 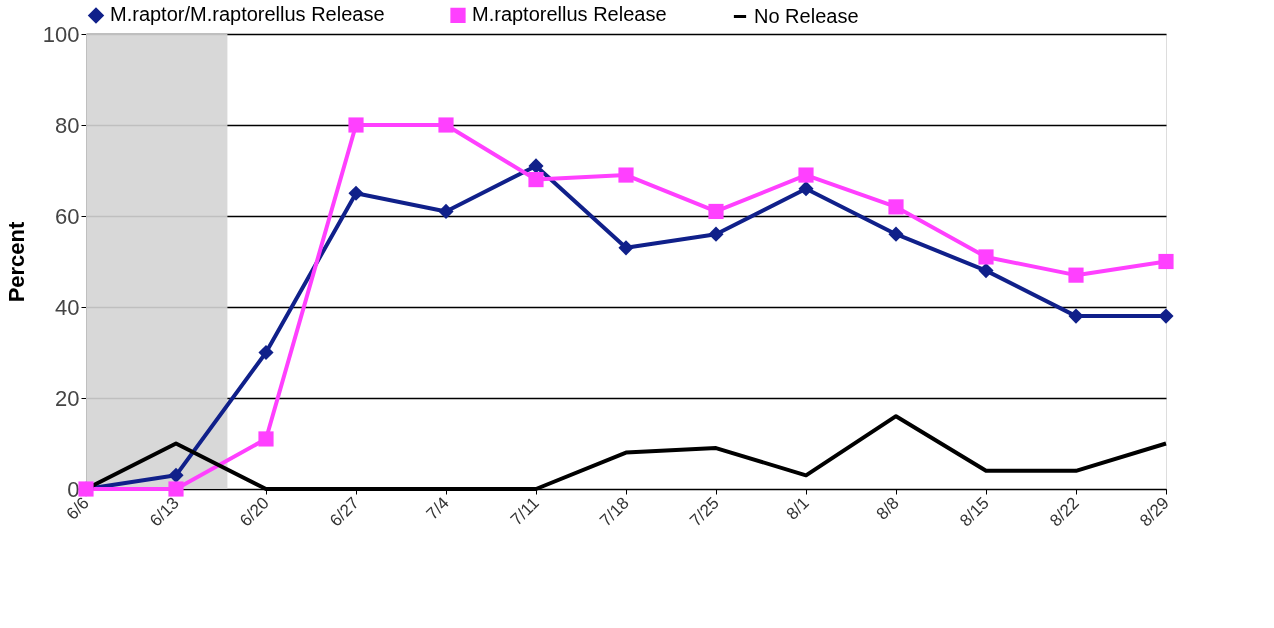 I want to click on y-tick-label: 100, so click(x=61, y=34).